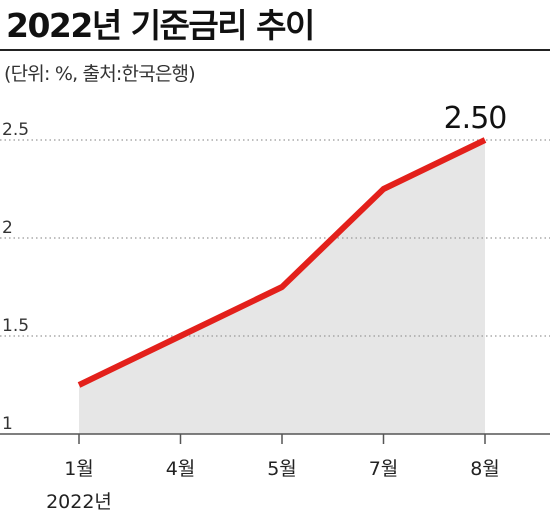 This screenshot has height=522, width=550. What do you see at coordinates (282, 469) in the screenshot?
I see `x-tick-label: 5월` at bounding box center [282, 469].